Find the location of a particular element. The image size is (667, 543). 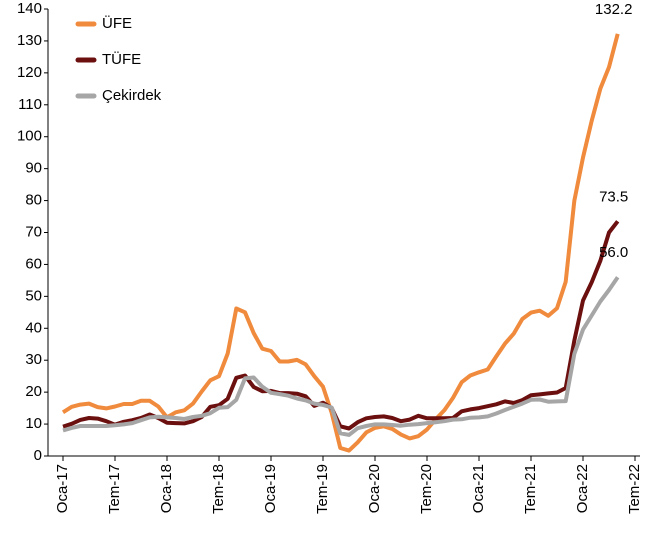

data-label: 73.5 is located at coordinates (613, 196).